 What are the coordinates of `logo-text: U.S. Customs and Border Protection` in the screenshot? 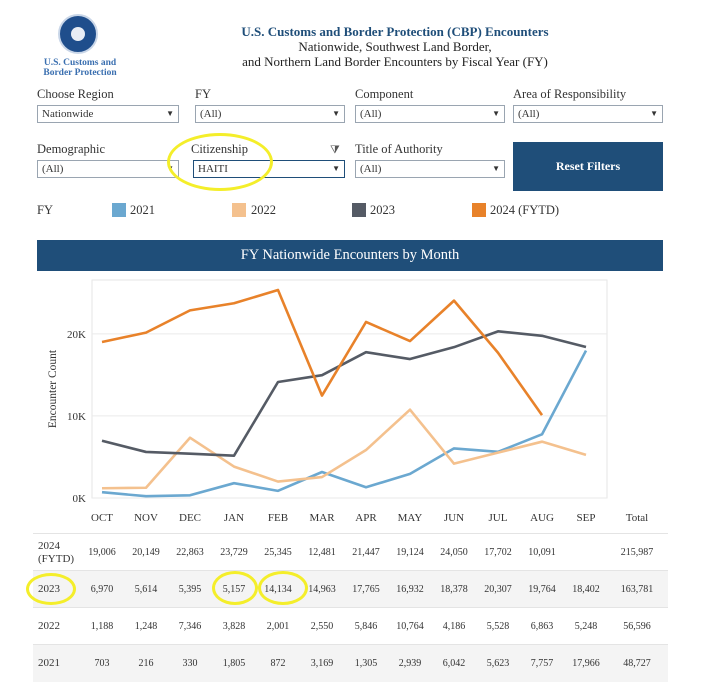 It's located at (80, 68).